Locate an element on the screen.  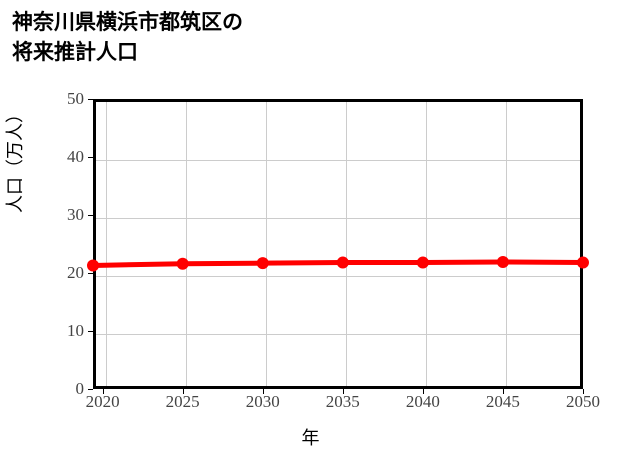
x-axis-label: 年 is located at coordinates (310, 438).